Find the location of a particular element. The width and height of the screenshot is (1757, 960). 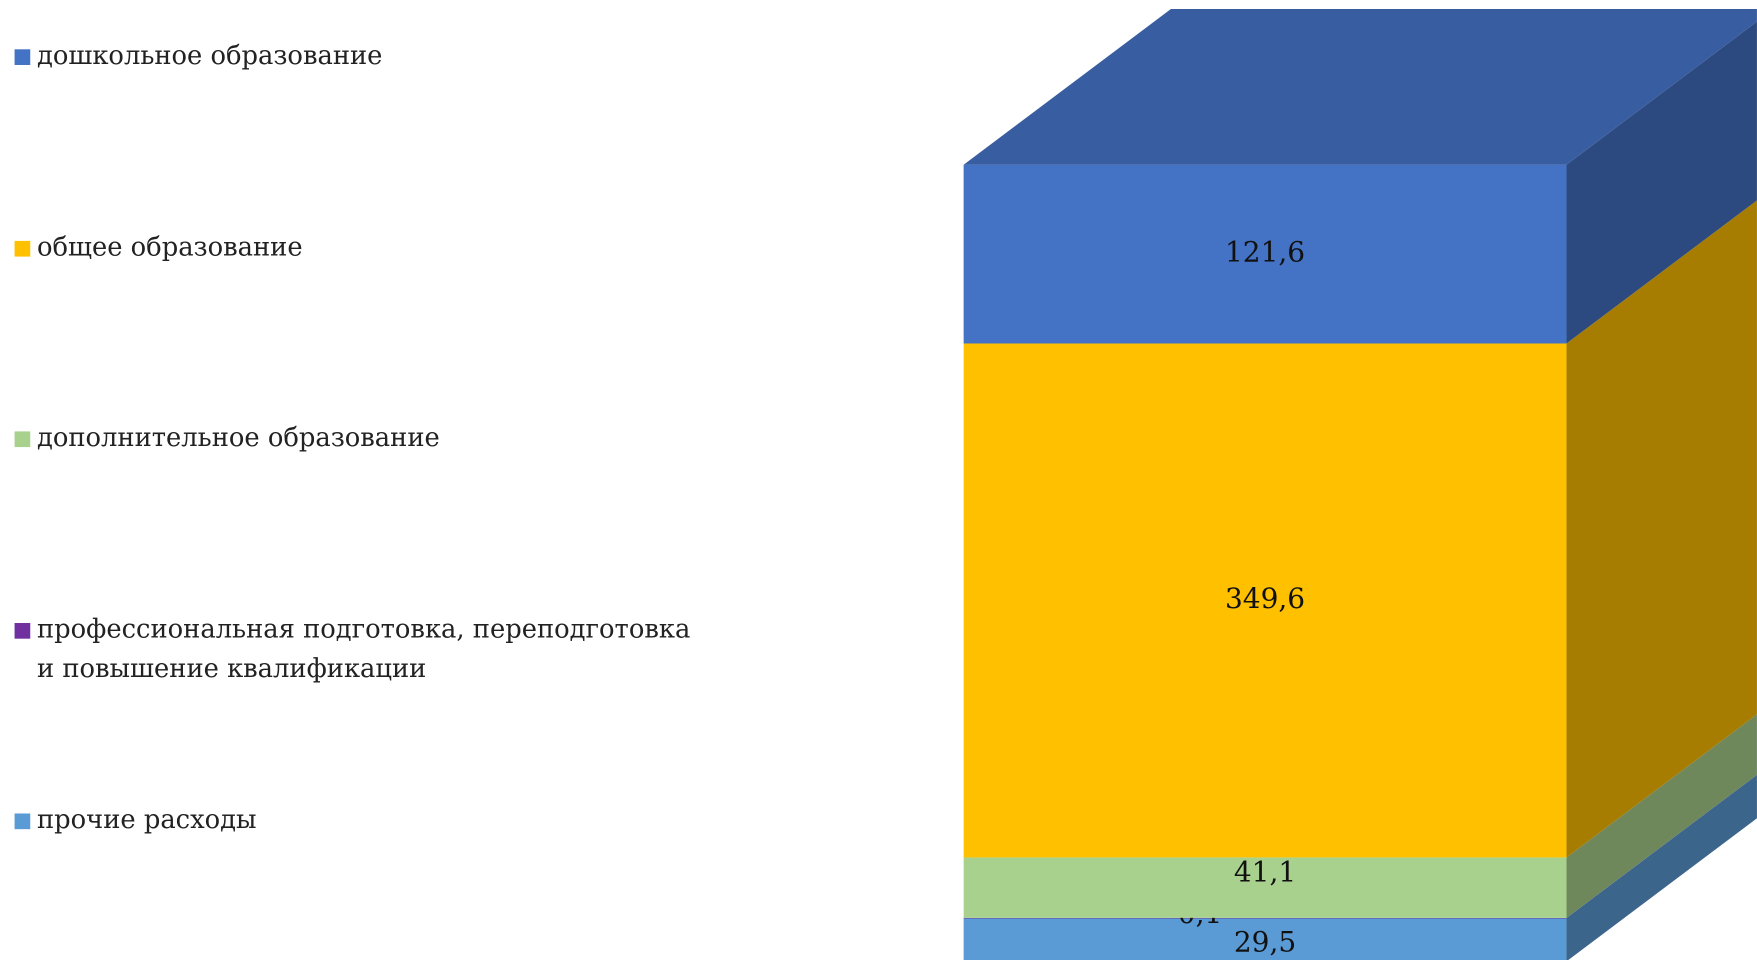

legend-item: прочие расходы is located at coordinates (362, 820).